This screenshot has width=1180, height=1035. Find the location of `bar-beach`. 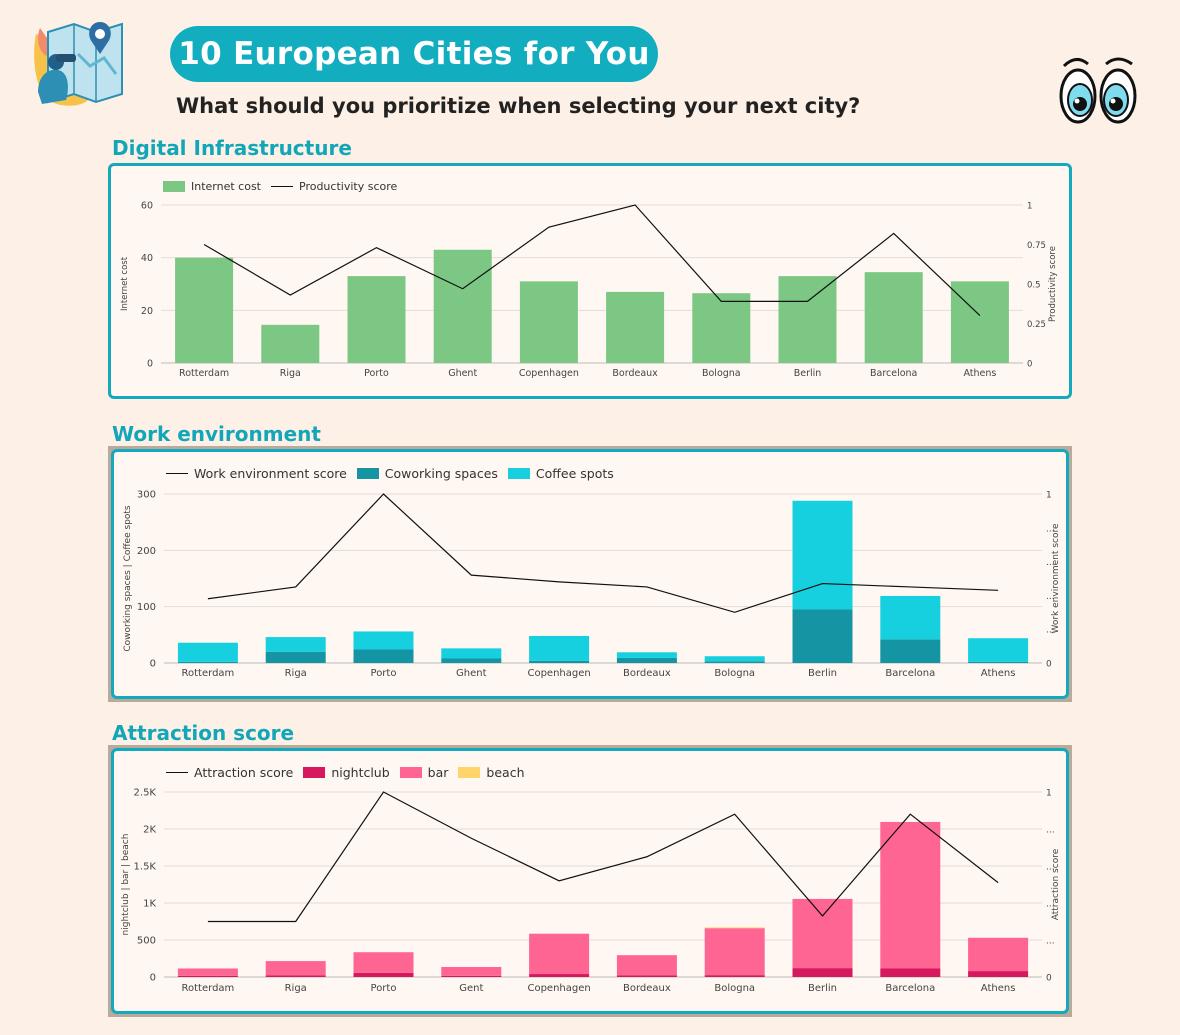

bar-beach is located at coordinates (734, 928).